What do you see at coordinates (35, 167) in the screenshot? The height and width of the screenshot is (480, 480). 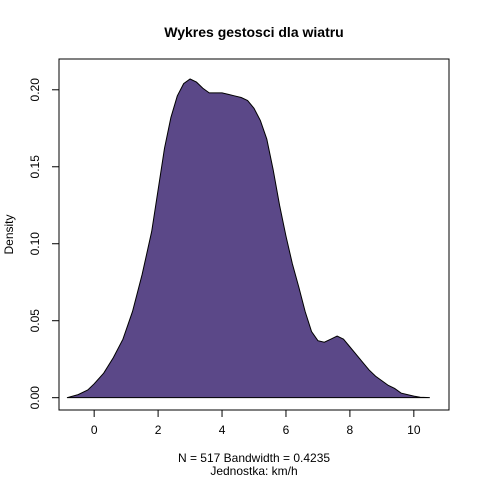 I see `y-tick-label: 0.15` at bounding box center [35, 167].